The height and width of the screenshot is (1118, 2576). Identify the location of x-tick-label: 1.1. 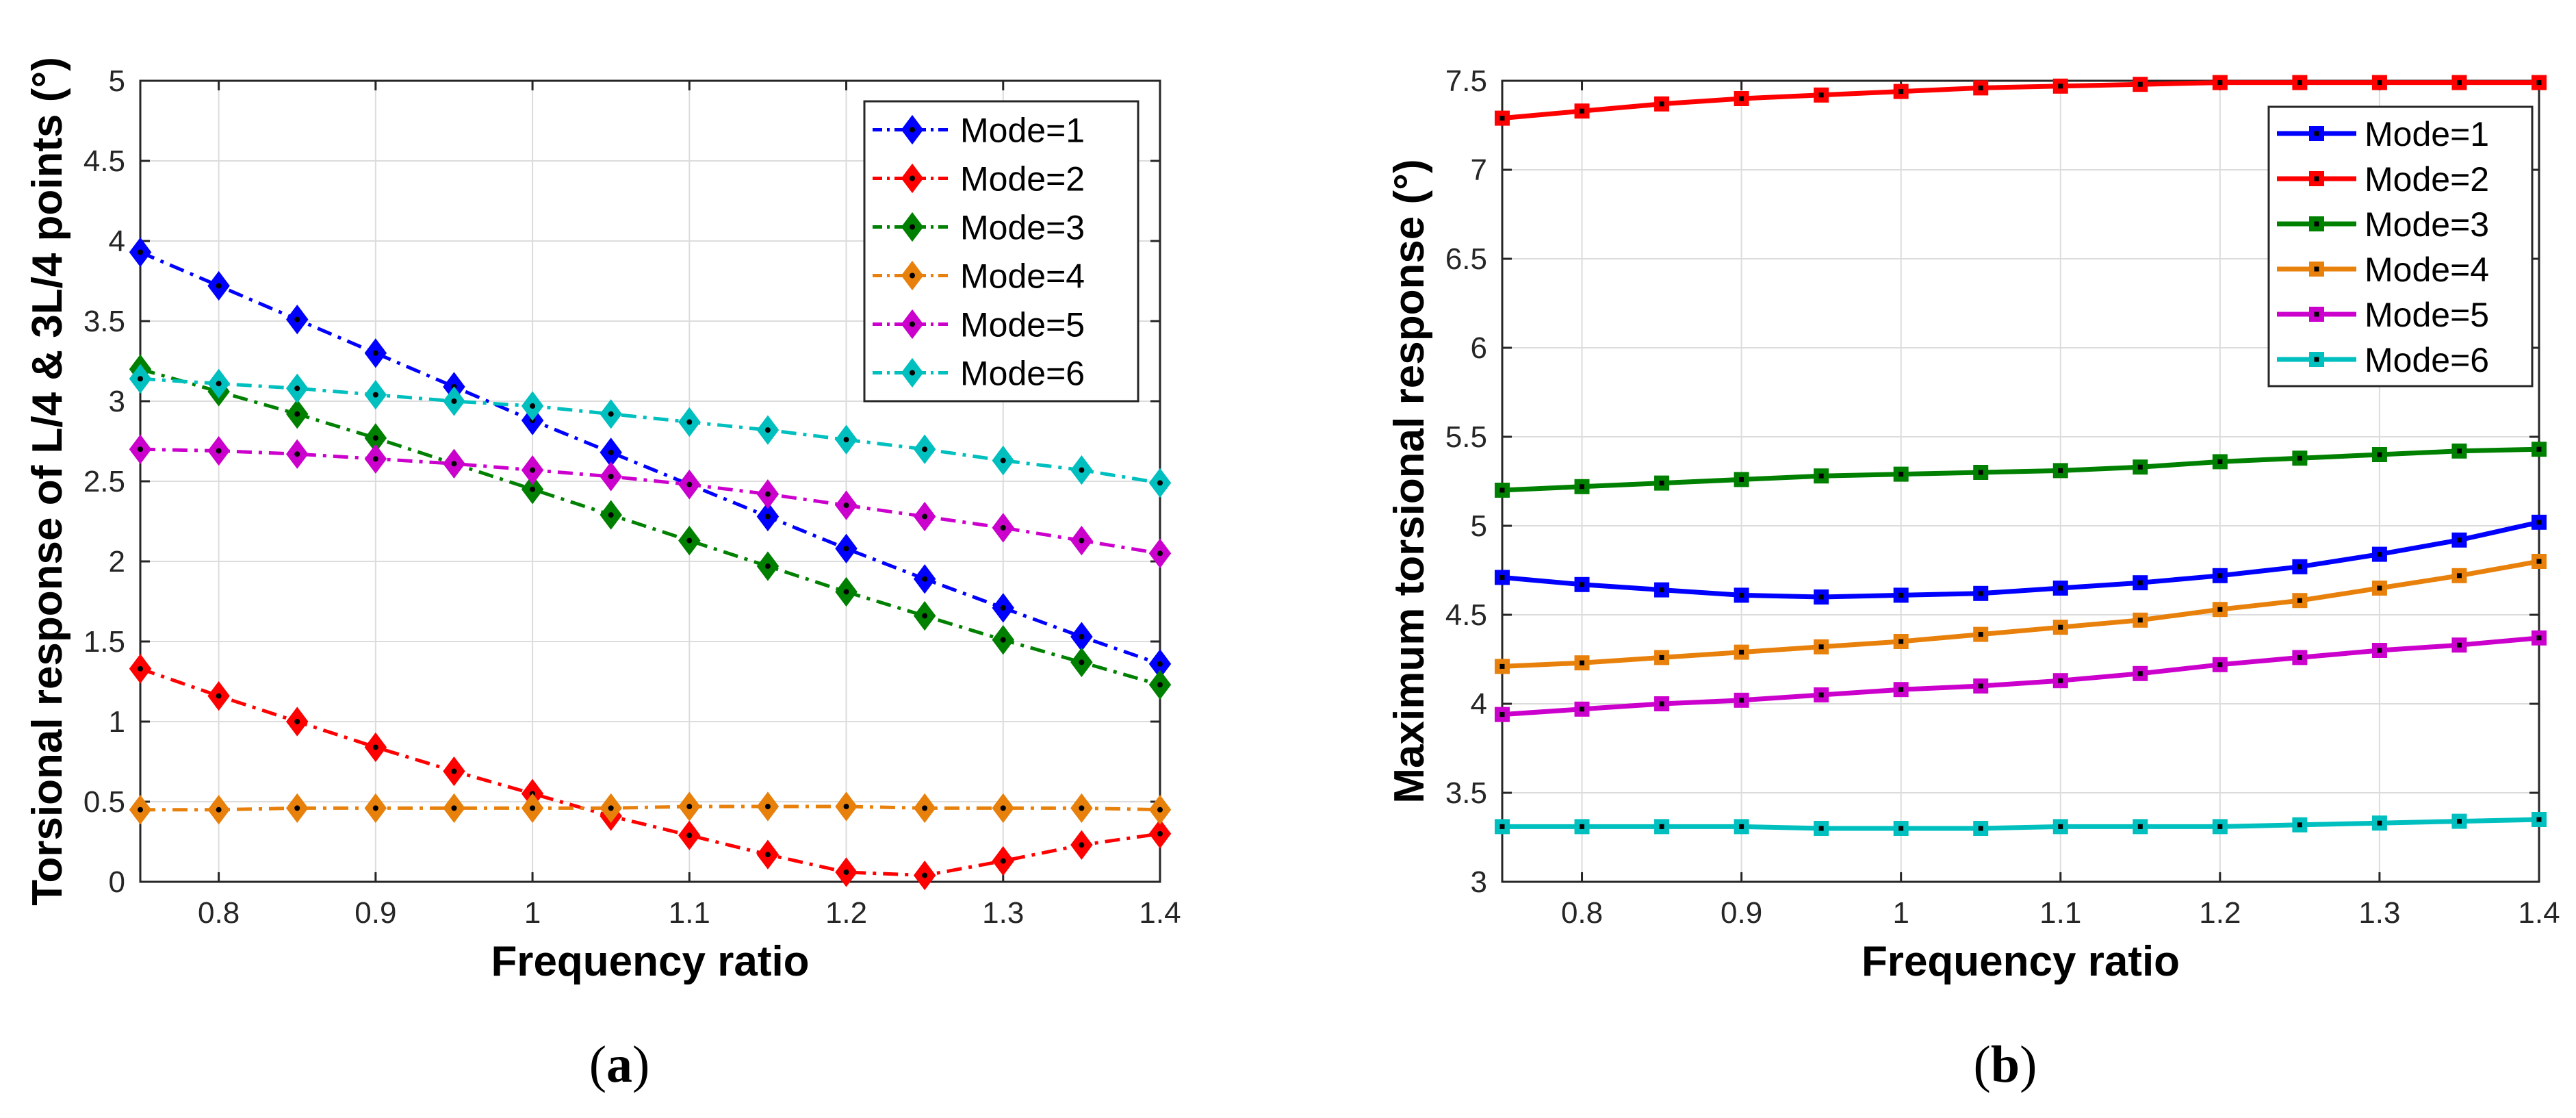
(689, 913).